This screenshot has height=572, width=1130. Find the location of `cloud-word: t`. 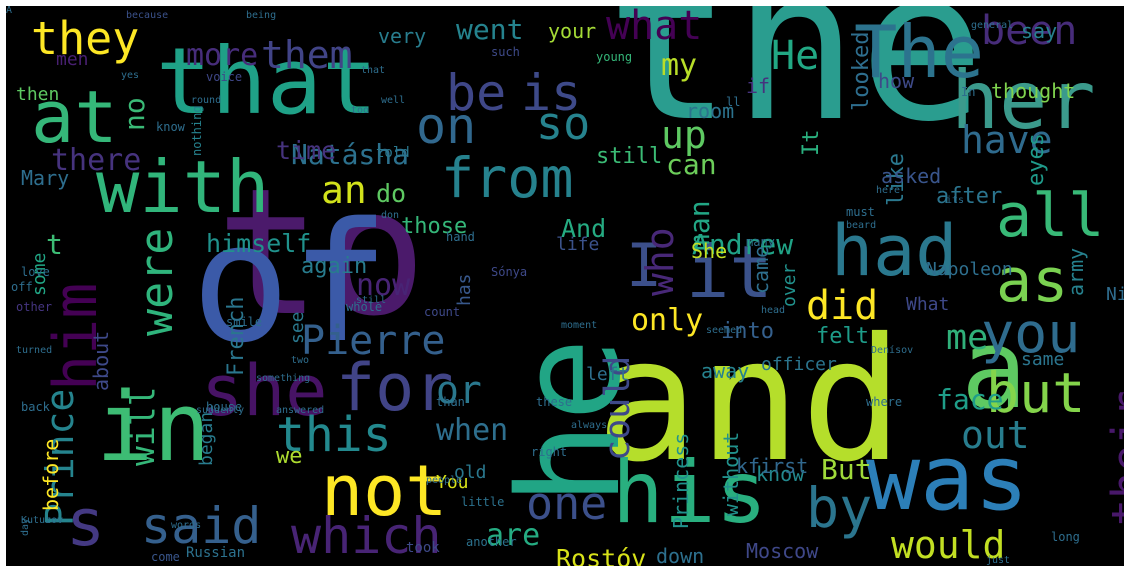

cloud-word: t is located at coordinates (54, 244).